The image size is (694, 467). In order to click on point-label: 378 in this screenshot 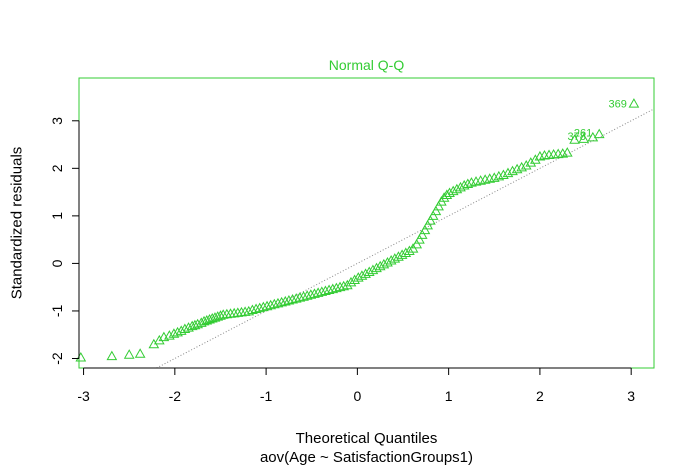, I will do `click(576, 137)`.